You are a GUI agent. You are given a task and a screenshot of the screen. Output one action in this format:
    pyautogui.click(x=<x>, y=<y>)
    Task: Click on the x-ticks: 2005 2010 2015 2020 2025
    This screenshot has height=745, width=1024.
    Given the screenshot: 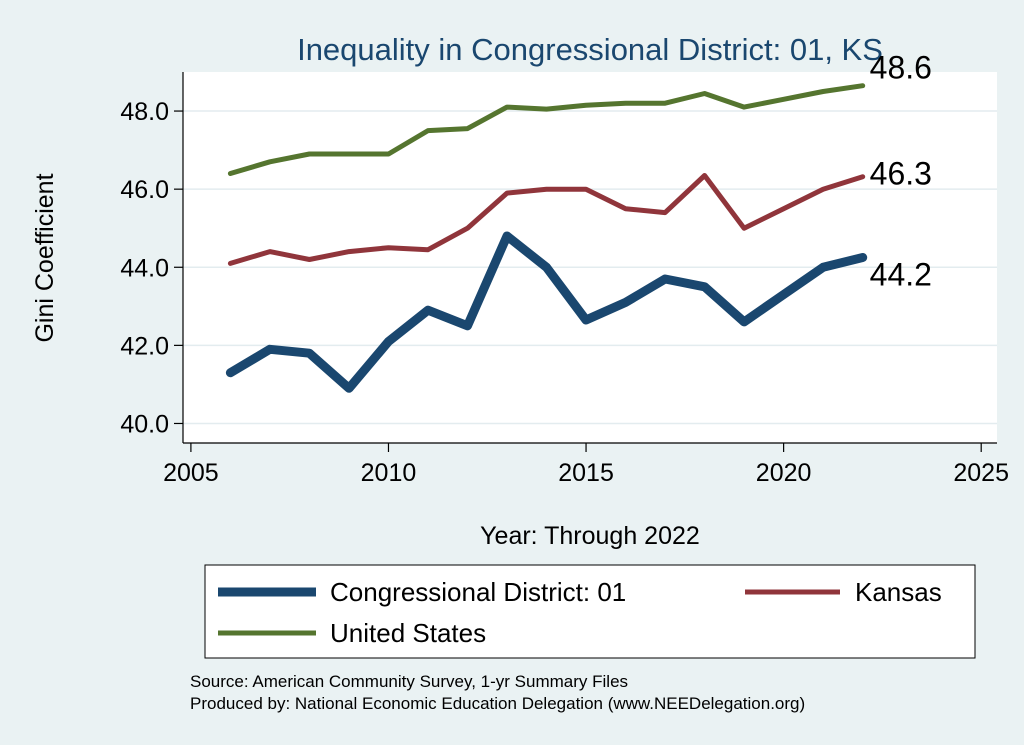 What is the action you would take?
    pyautogui.click(x=586, y=465)
    